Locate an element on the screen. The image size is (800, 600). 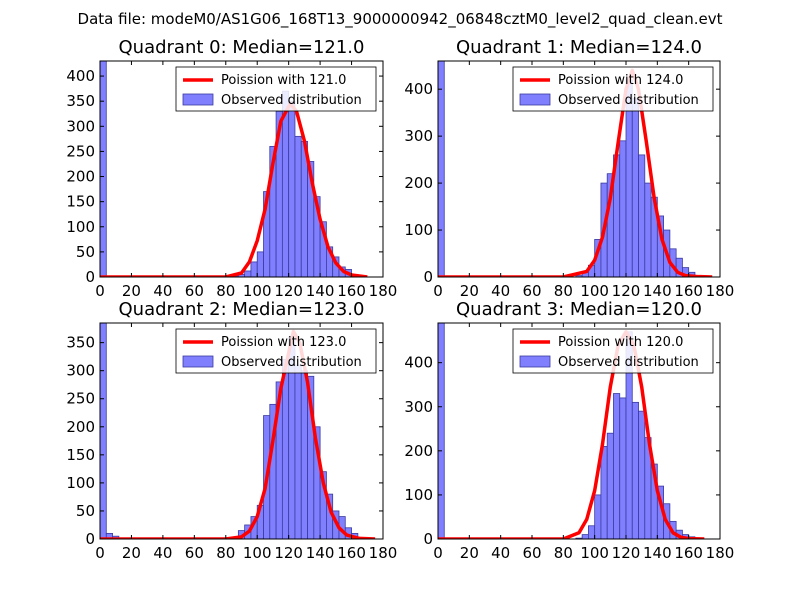
quadrant-1-x-tick-label: 140 is located at coordinates (657, 291).